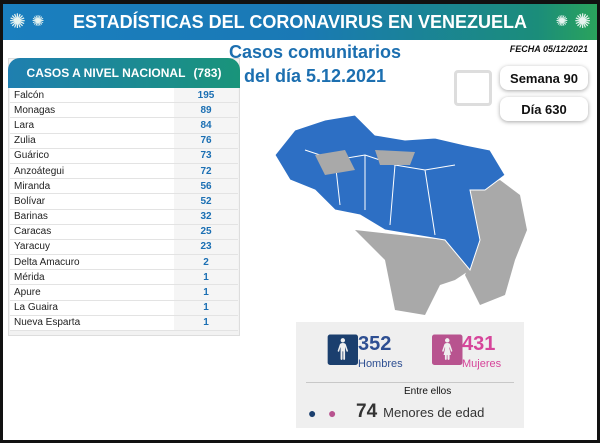 Image resolution: width=600 pixels, height=443 pixels. I want to click on table-row: Nueva Esparta 1, so click(124, 323).